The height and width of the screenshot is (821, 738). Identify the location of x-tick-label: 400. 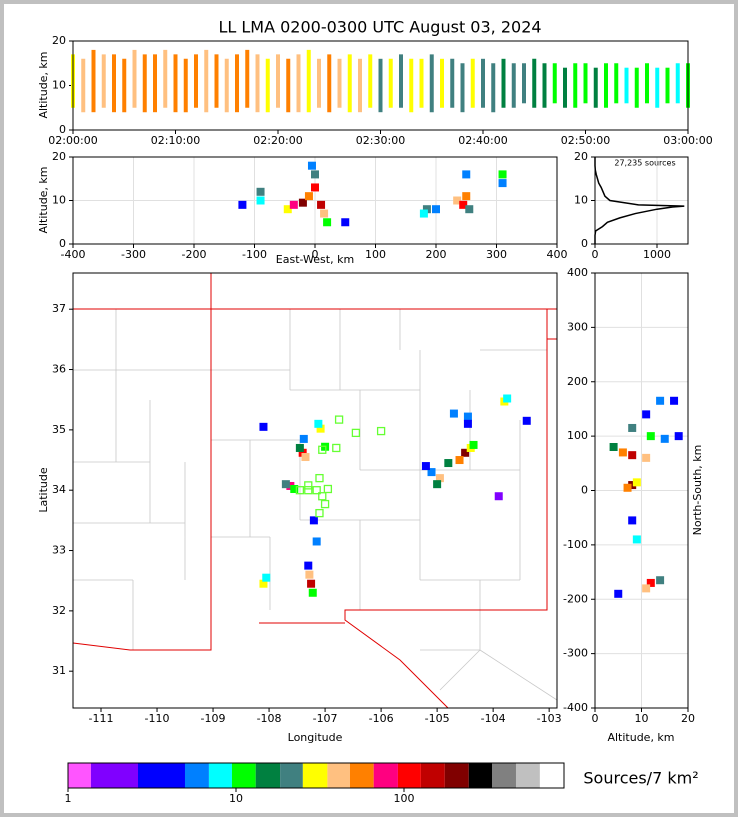
(557, 254).